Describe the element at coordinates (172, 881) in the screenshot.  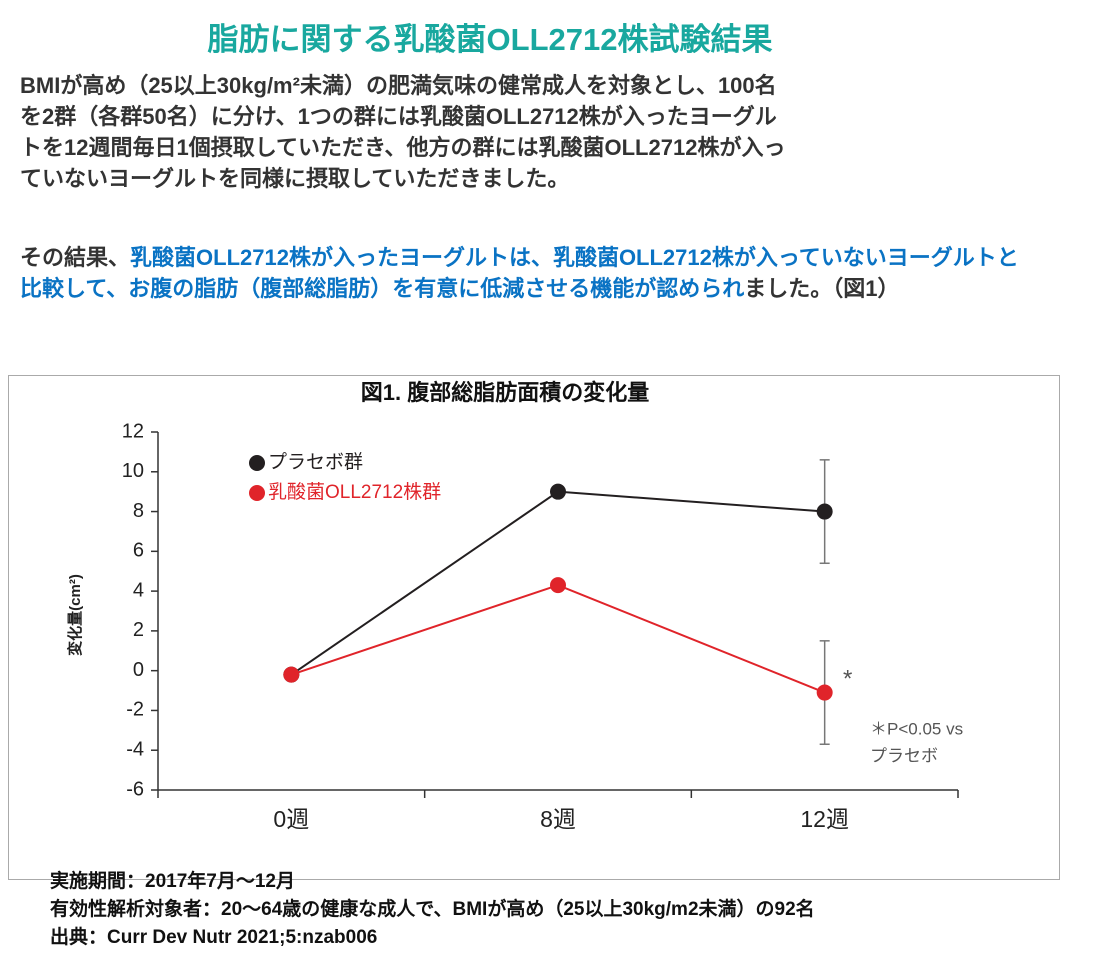
I see `footer-line: 実施期間：2017年7月〜12月` at that location.